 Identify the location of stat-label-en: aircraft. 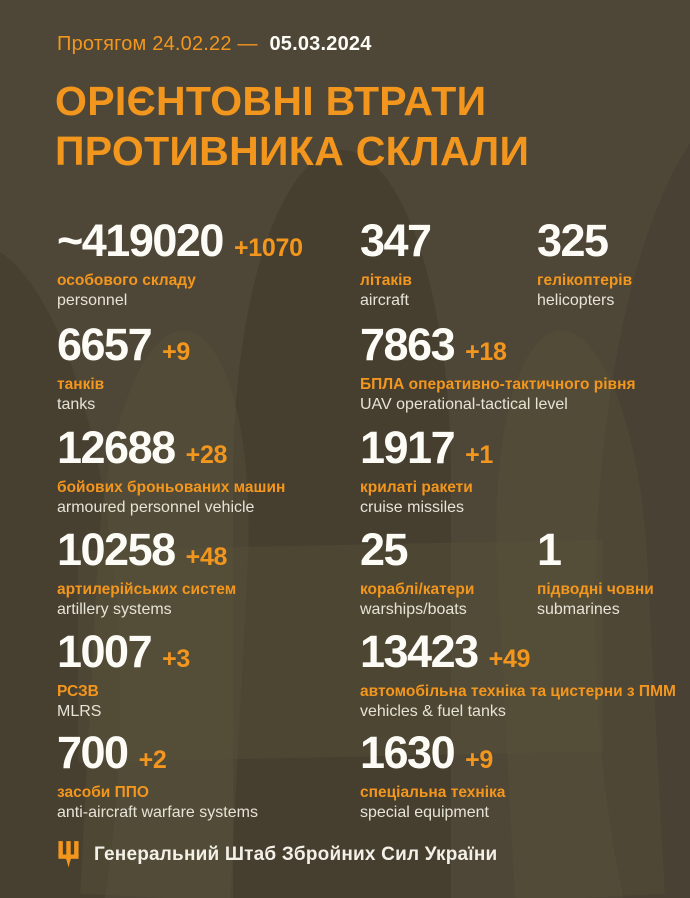
(384, 301).